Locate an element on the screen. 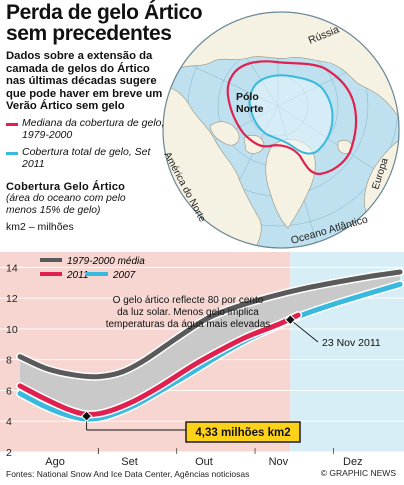 The height and width of the screenshot is (485, 404). minimum-label: 4,33 milhões km2 is located at coordinates (242, 433).